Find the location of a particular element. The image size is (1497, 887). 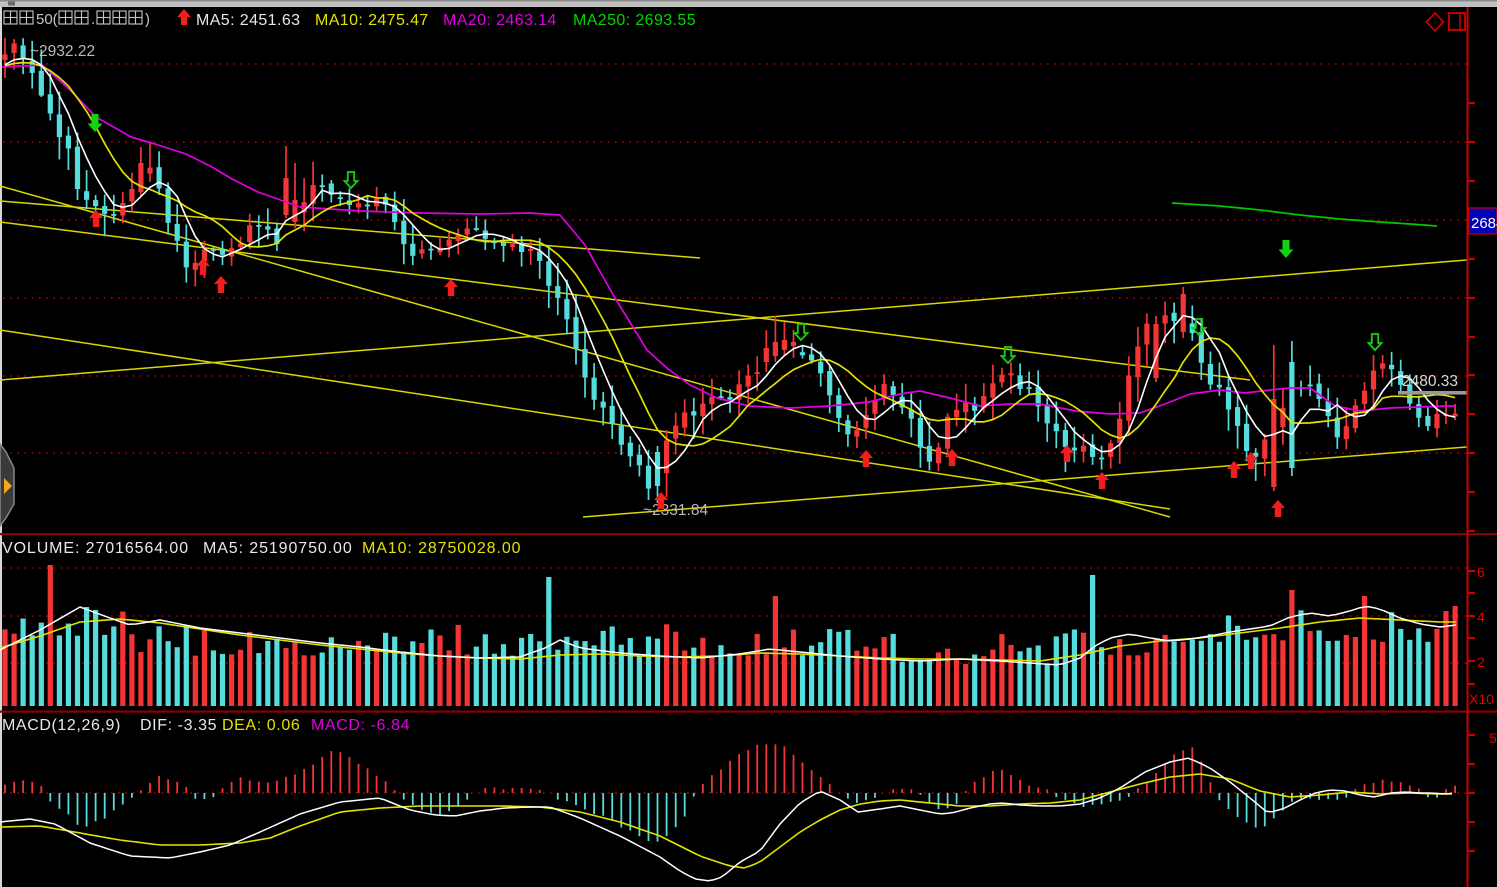

svg-text: MA10: 2475.47 is located at coordinates (372, 20).